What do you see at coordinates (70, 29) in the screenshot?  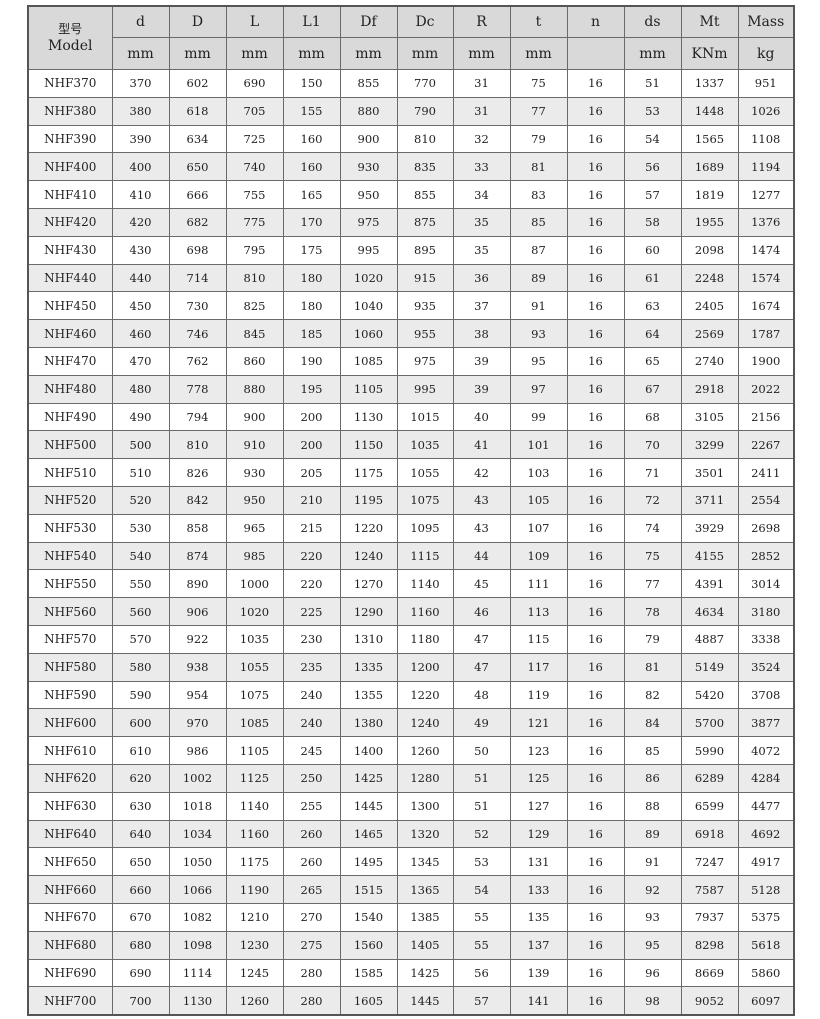 I see `model-header-ko: 型号` at bounding box center [70, 29].